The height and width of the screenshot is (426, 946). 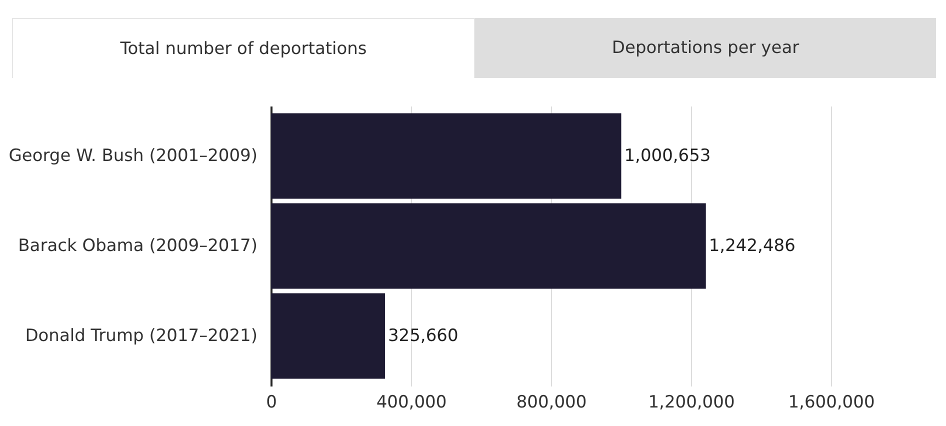 I want to click on y-tick-label: Barack Obama (2009–2017), so click(x=138, y=246).